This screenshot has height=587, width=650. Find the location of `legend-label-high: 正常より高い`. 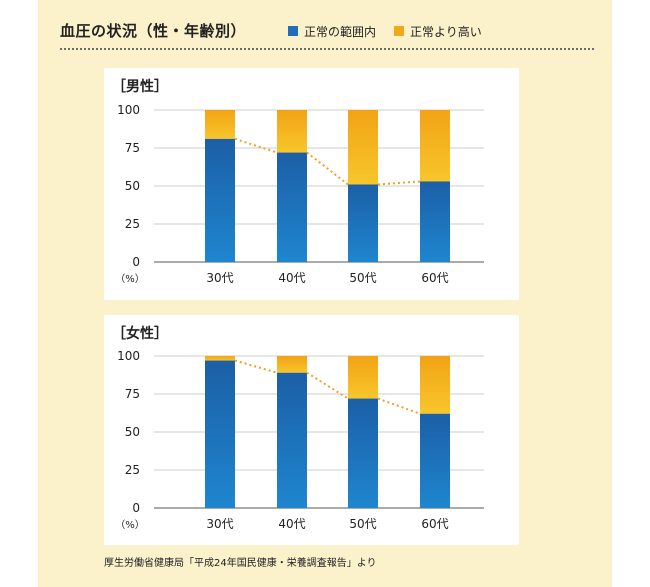

legend-label-high: 正常より高い is located at coordinates (446, 31).